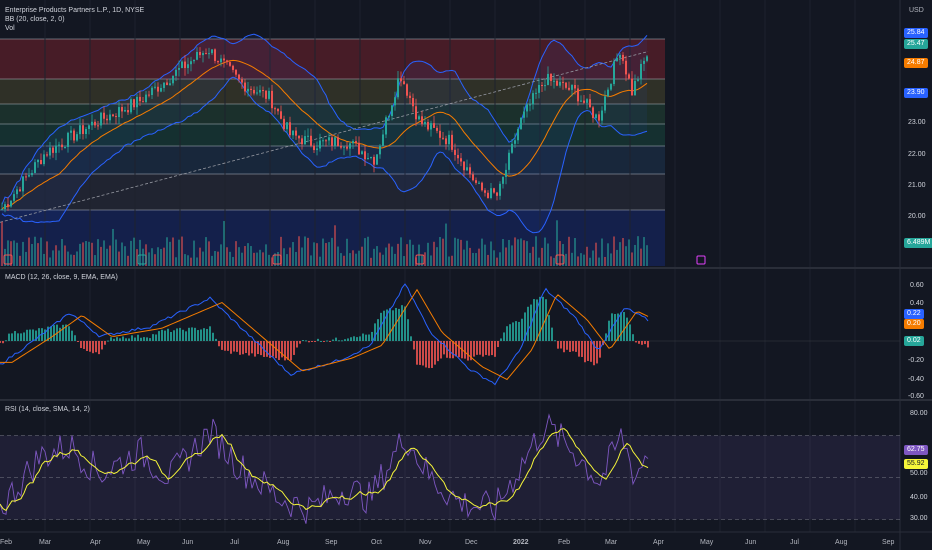 The height and width of the screenshot is (550, 932). Describe the element at coordinates (917, 154) in the screenshot. I see `price-tick: 22.00` at that location.